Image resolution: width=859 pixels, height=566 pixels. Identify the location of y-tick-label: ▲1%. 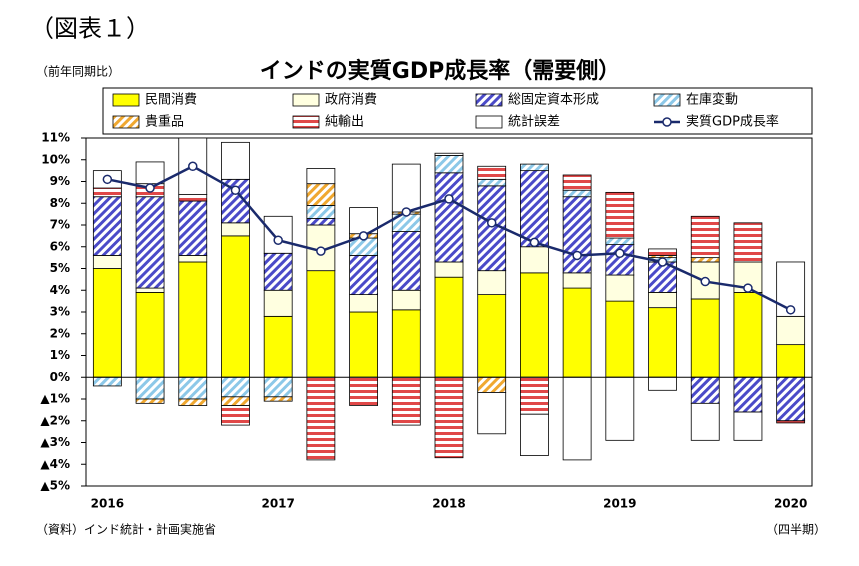
(55, 399).